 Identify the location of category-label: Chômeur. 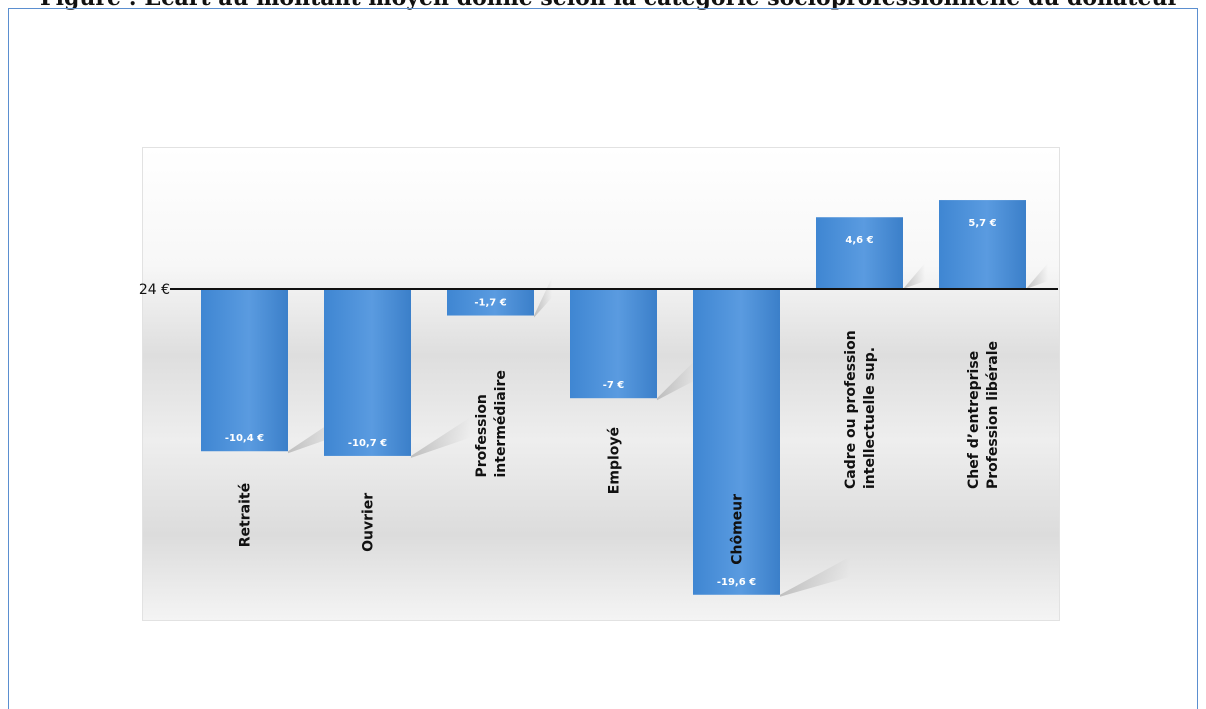
(738, 529).